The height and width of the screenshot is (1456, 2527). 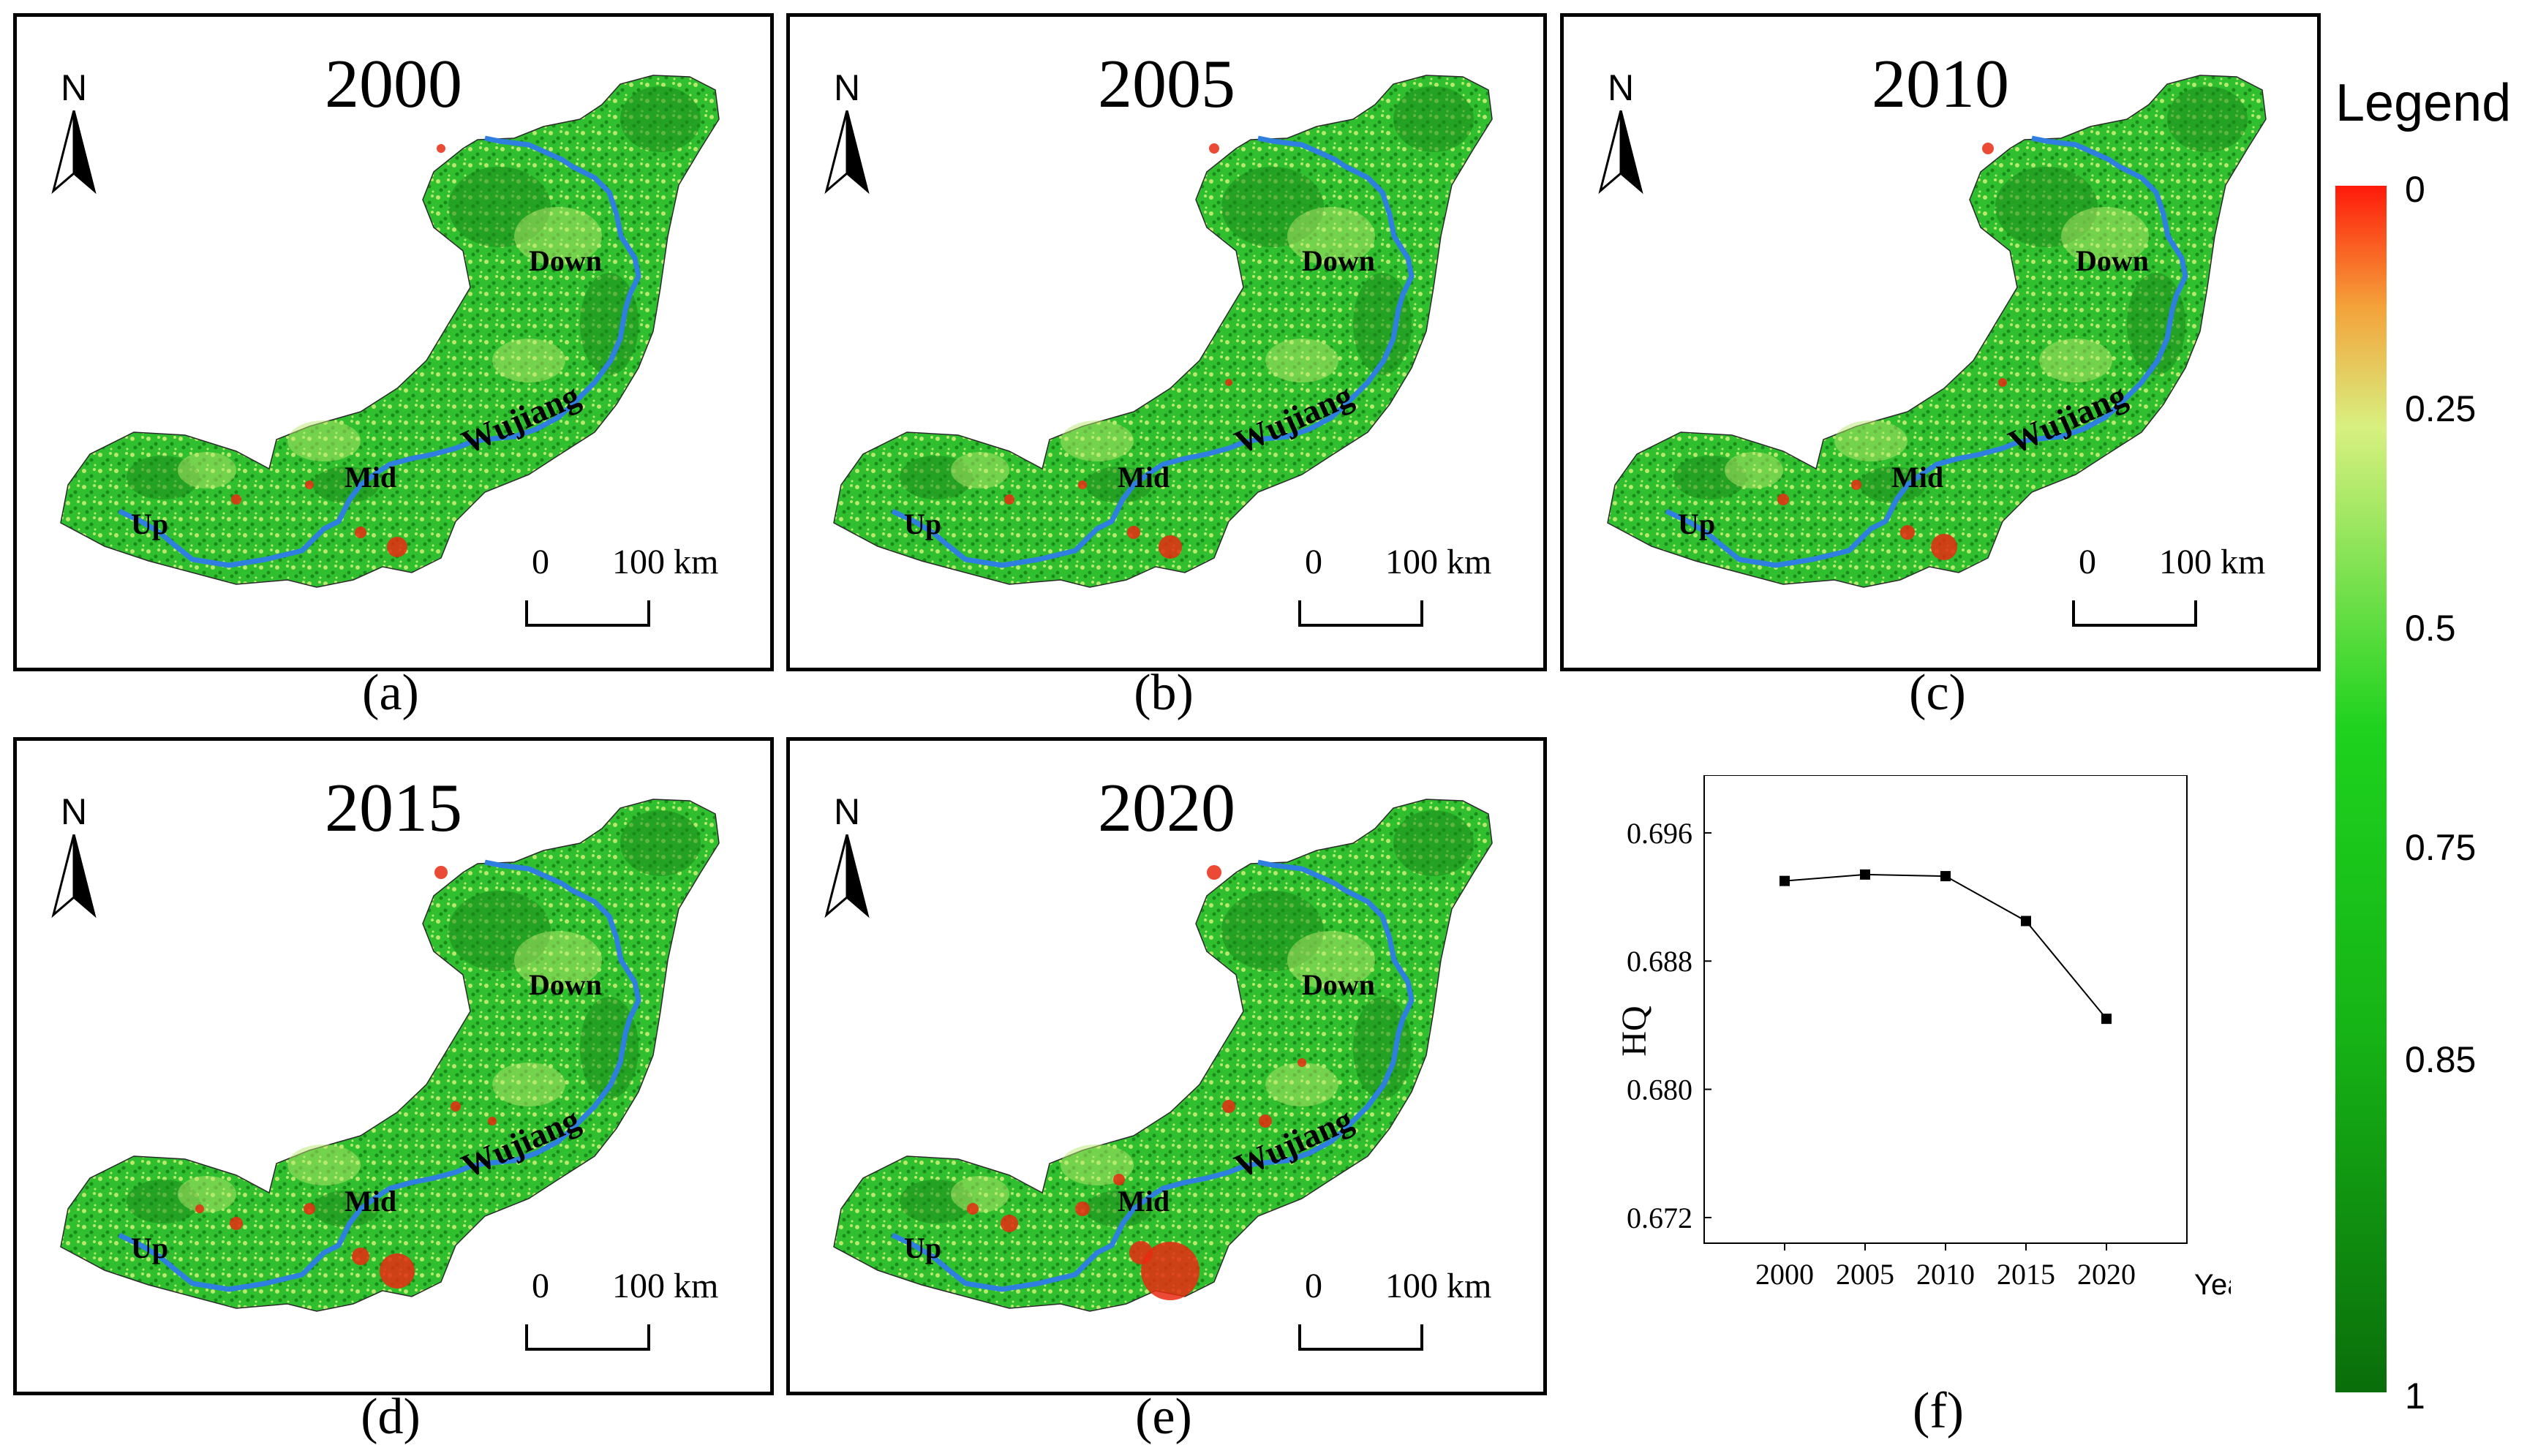 I want to click on y-tick-label: 0.672, so click(x=1659, y=1218).